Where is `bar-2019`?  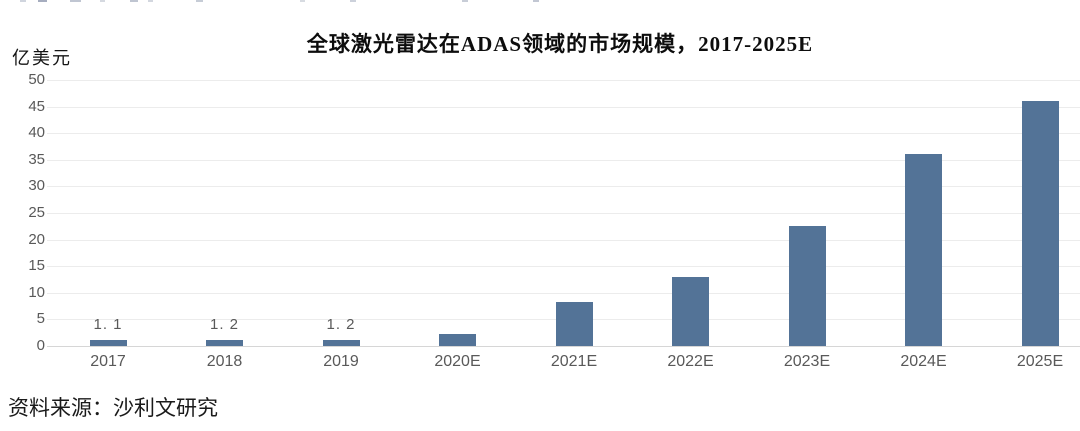
bar-2019 is located at coordinates (341, 342).